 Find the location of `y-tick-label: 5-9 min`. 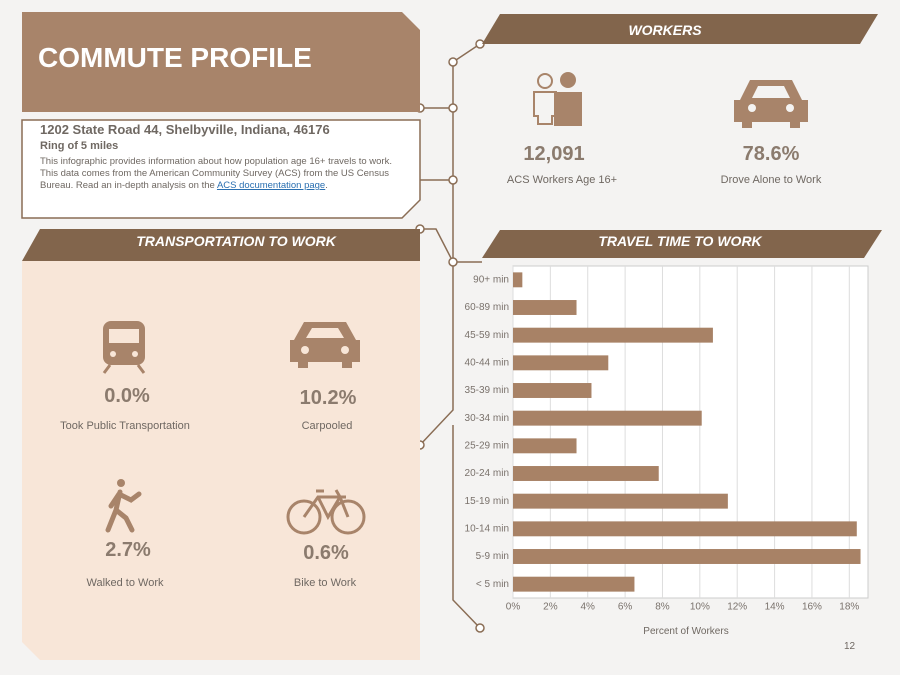

y-tick-label: 5-9 min is located at coordinates (492, 556).